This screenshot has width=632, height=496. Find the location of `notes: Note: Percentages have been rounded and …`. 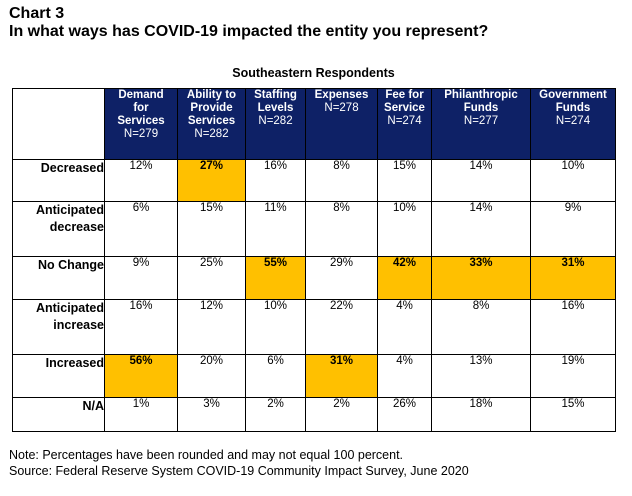

notes: Note: Percentages have been rounded and … is located at coordinates (239, 463).